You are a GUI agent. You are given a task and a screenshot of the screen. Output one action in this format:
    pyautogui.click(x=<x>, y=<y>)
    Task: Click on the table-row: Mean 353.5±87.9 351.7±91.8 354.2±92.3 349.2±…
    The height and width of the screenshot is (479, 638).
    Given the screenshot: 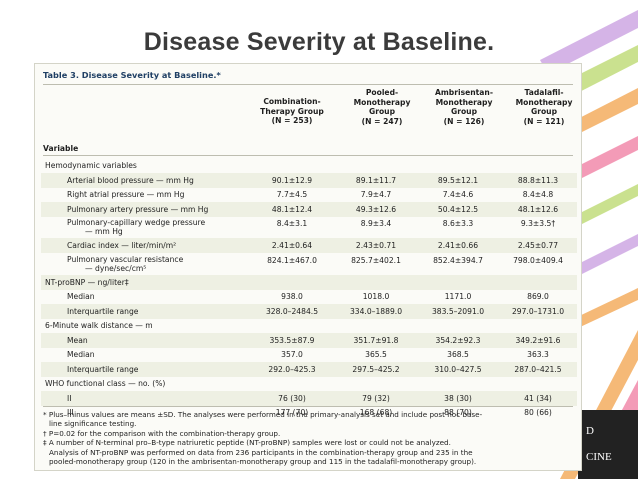 What is the action you would take?
    pyautogui.click(x=309, y=340)
    